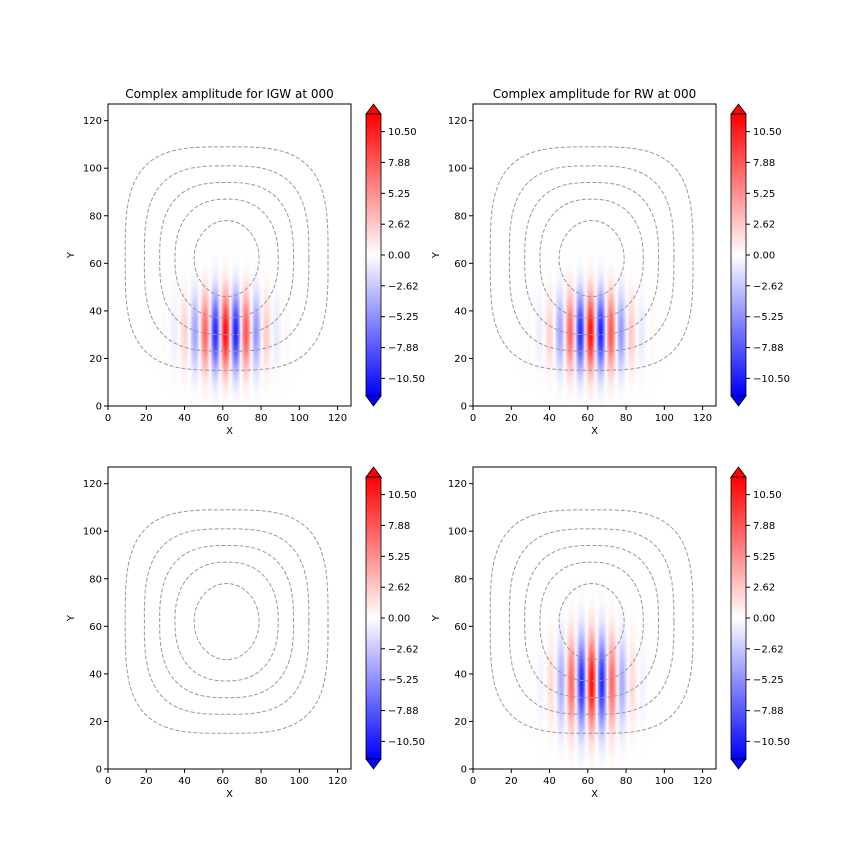 This screenshot has width=864, height=864. Describe the element at coordinates (738, 255) in the screenshot. I see `colorbar-gradient` at that location.